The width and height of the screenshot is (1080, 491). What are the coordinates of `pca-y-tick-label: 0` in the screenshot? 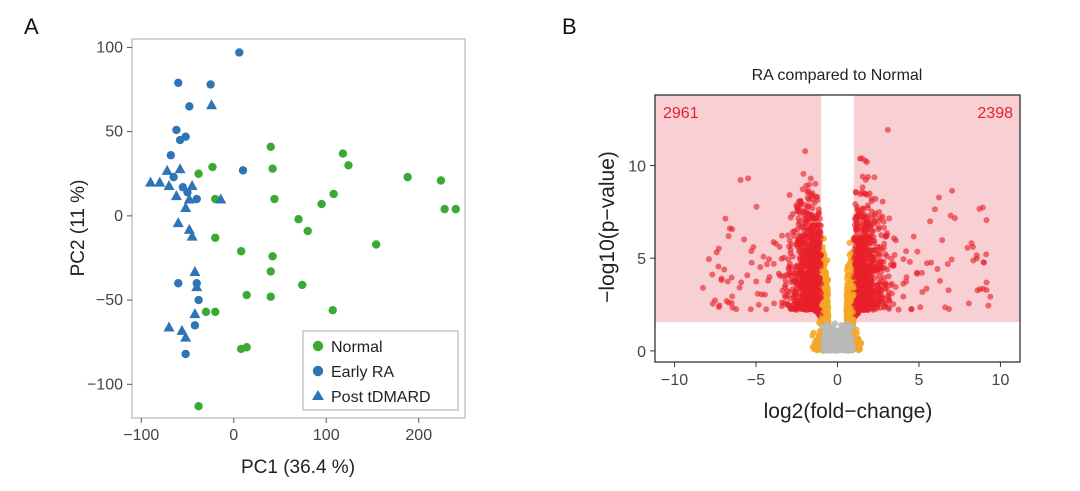 It's located at (118, 216).